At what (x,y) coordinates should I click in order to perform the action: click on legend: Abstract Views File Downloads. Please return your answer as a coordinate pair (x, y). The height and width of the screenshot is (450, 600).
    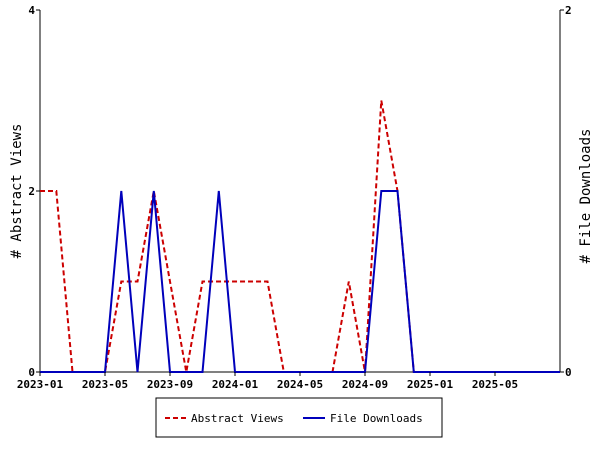
    Looking at the image, I should click on (299, 417).